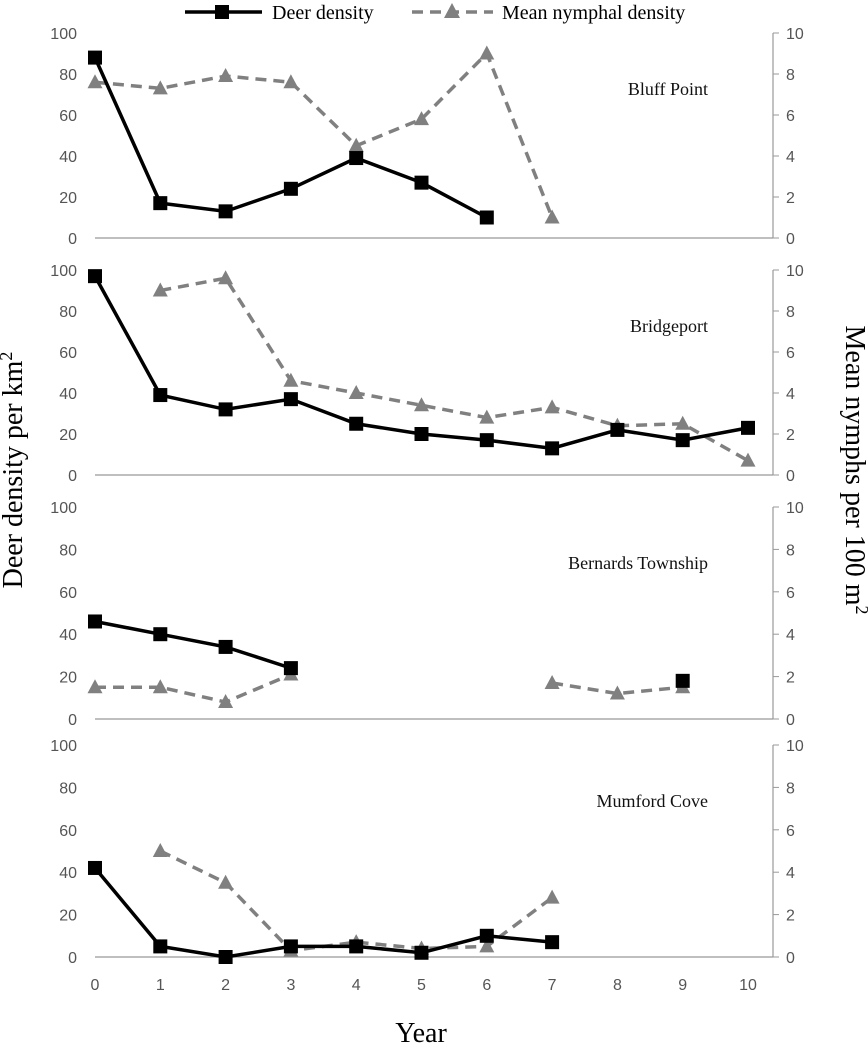  Describe the element at coordinates (160, 985) in the screenshot. I see `x-tick-label: 1` at that location.